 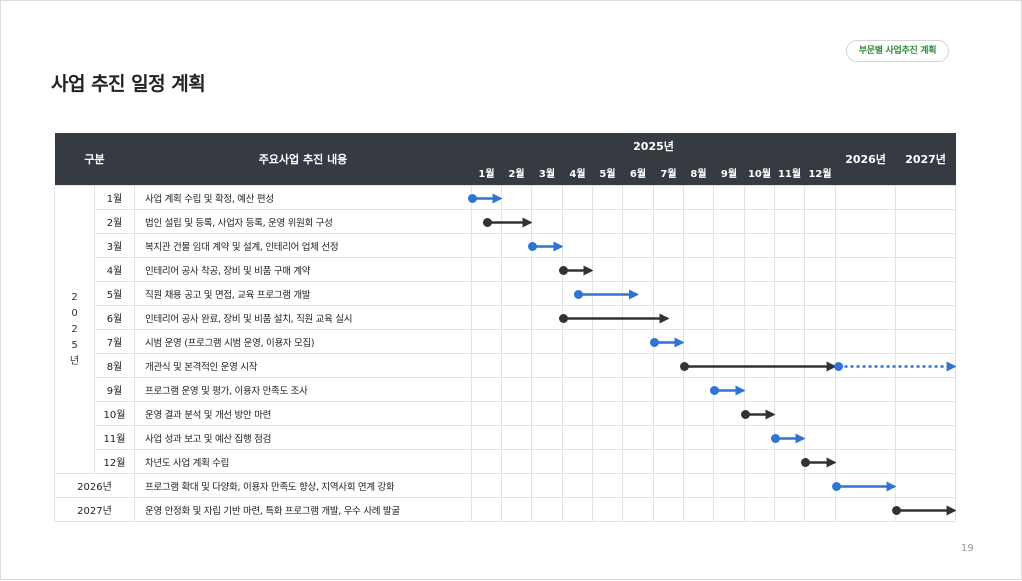 I want to click on task-description: 인테리어 공사 착공, 장비 및 비품 구매 계약, so click(x=303, y=269).